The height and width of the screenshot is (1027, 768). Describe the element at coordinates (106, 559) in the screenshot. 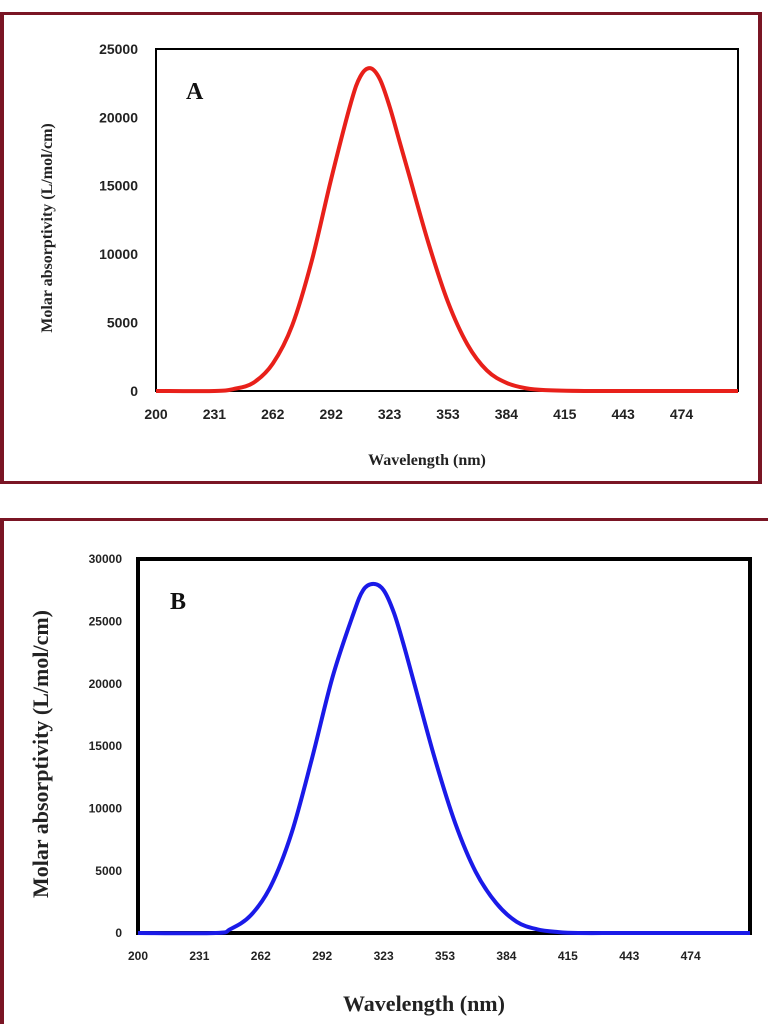

I see `y-tick-label: 30000` at that location.